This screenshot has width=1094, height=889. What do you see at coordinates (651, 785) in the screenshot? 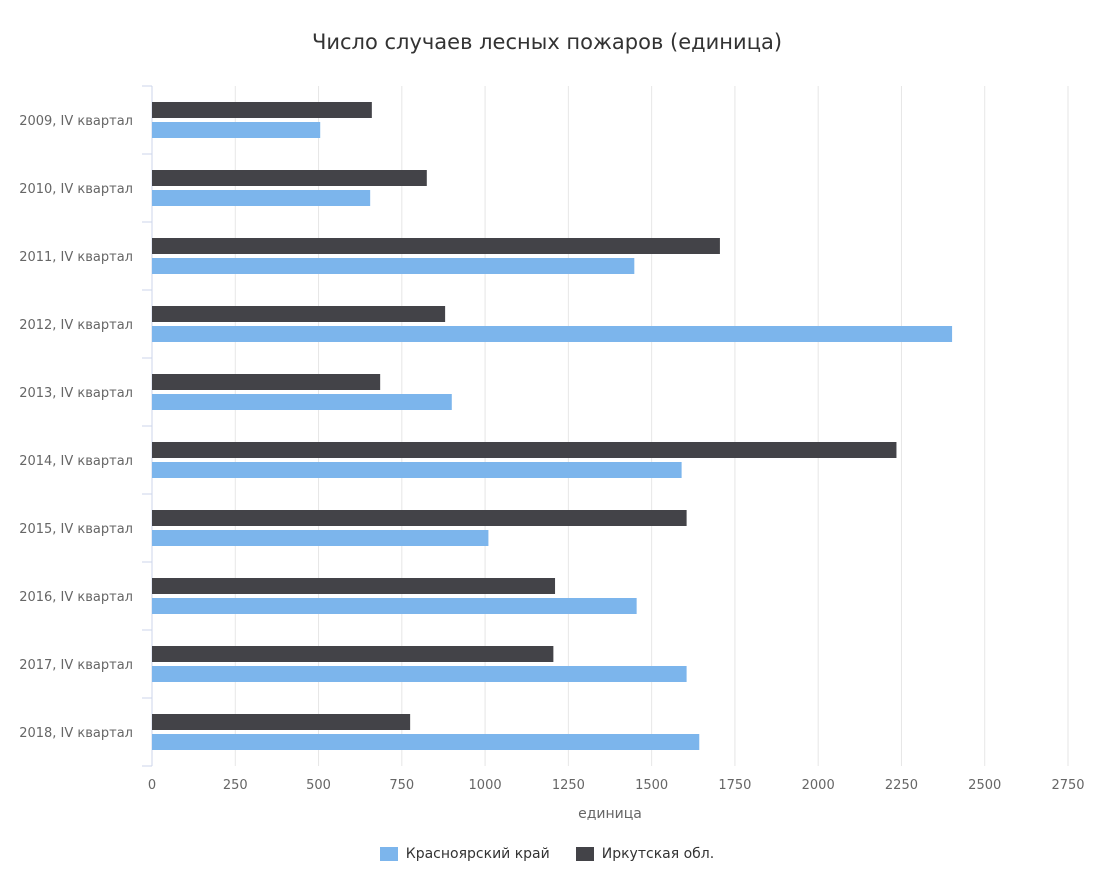
I see `x-tick-label: 1500` at bounding box center [651, 785].